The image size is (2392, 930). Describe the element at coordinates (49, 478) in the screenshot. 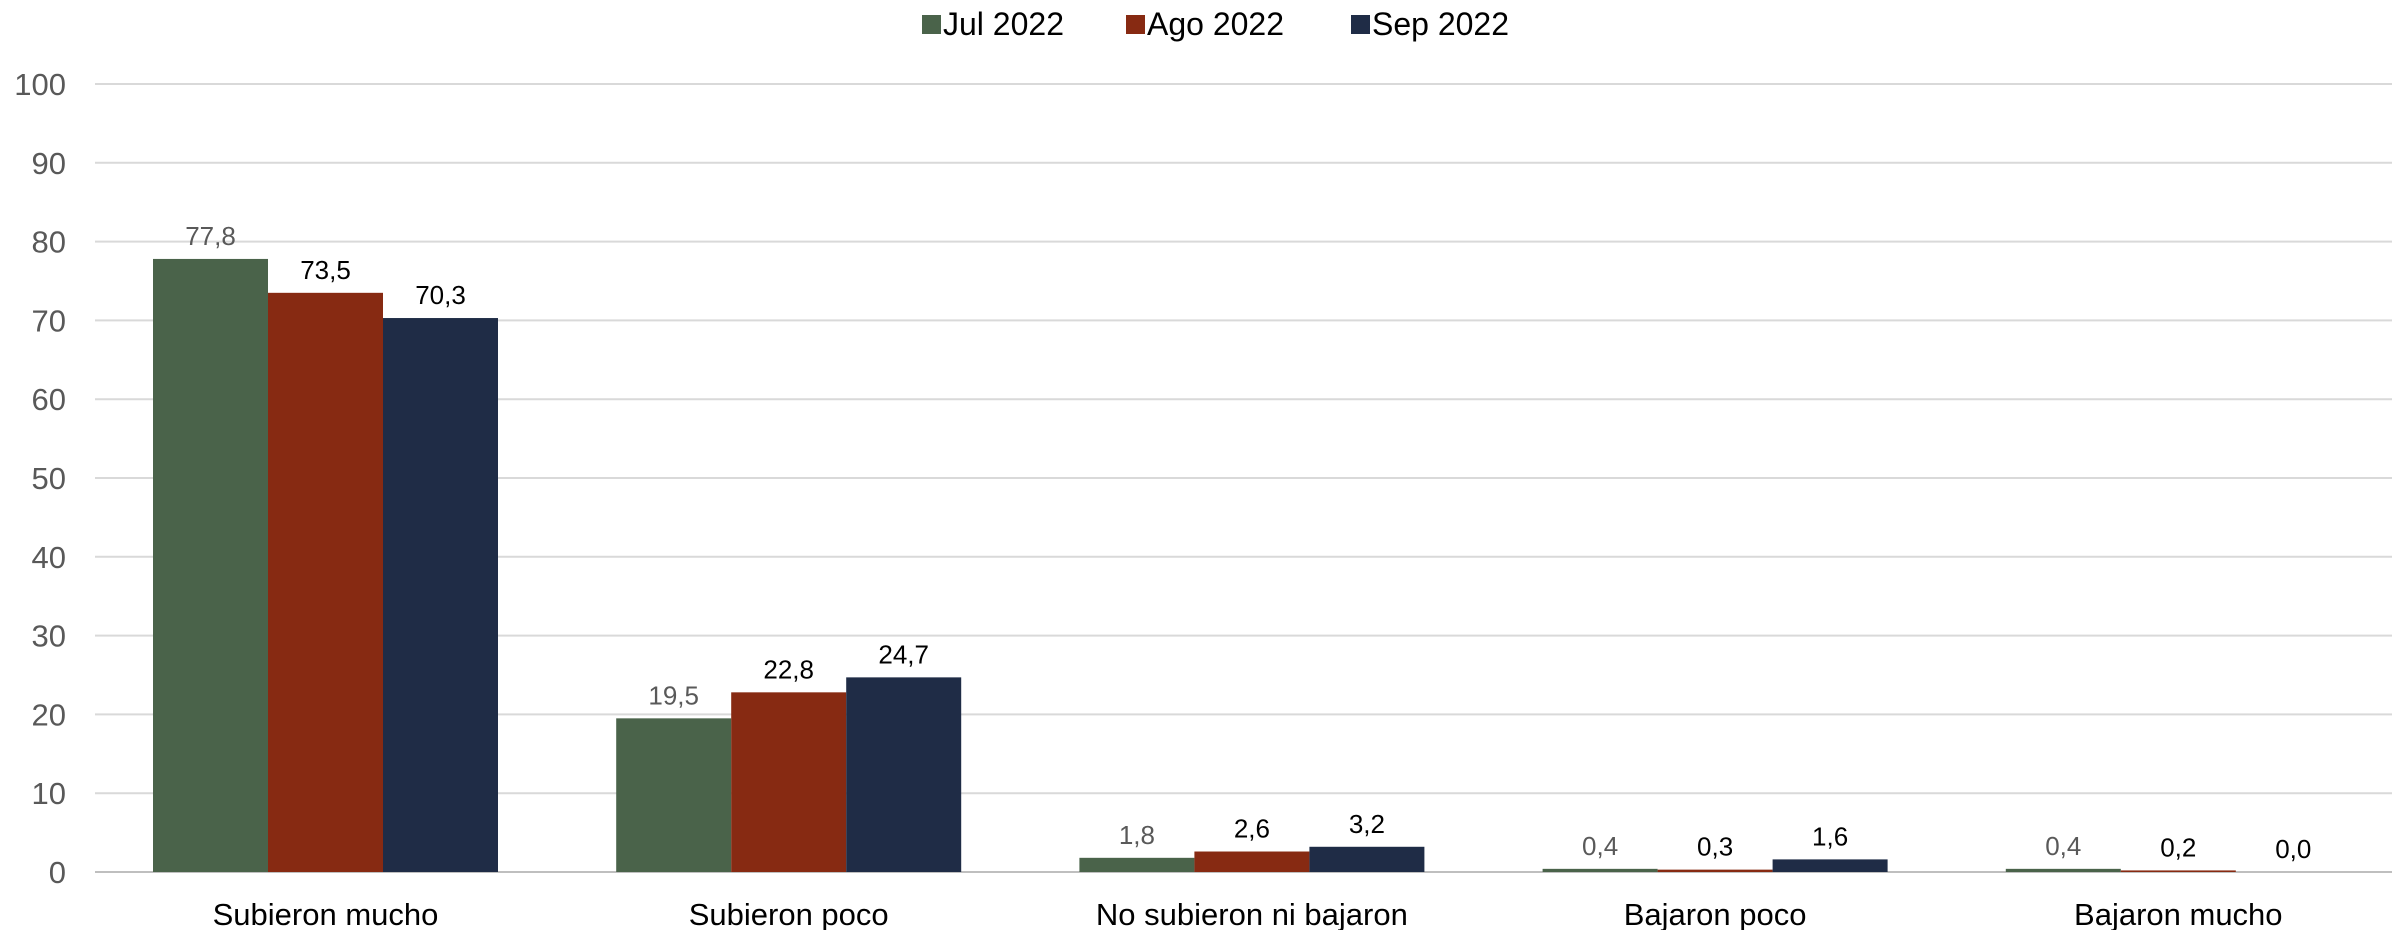

I see `y-tick-label: 50` at that location.